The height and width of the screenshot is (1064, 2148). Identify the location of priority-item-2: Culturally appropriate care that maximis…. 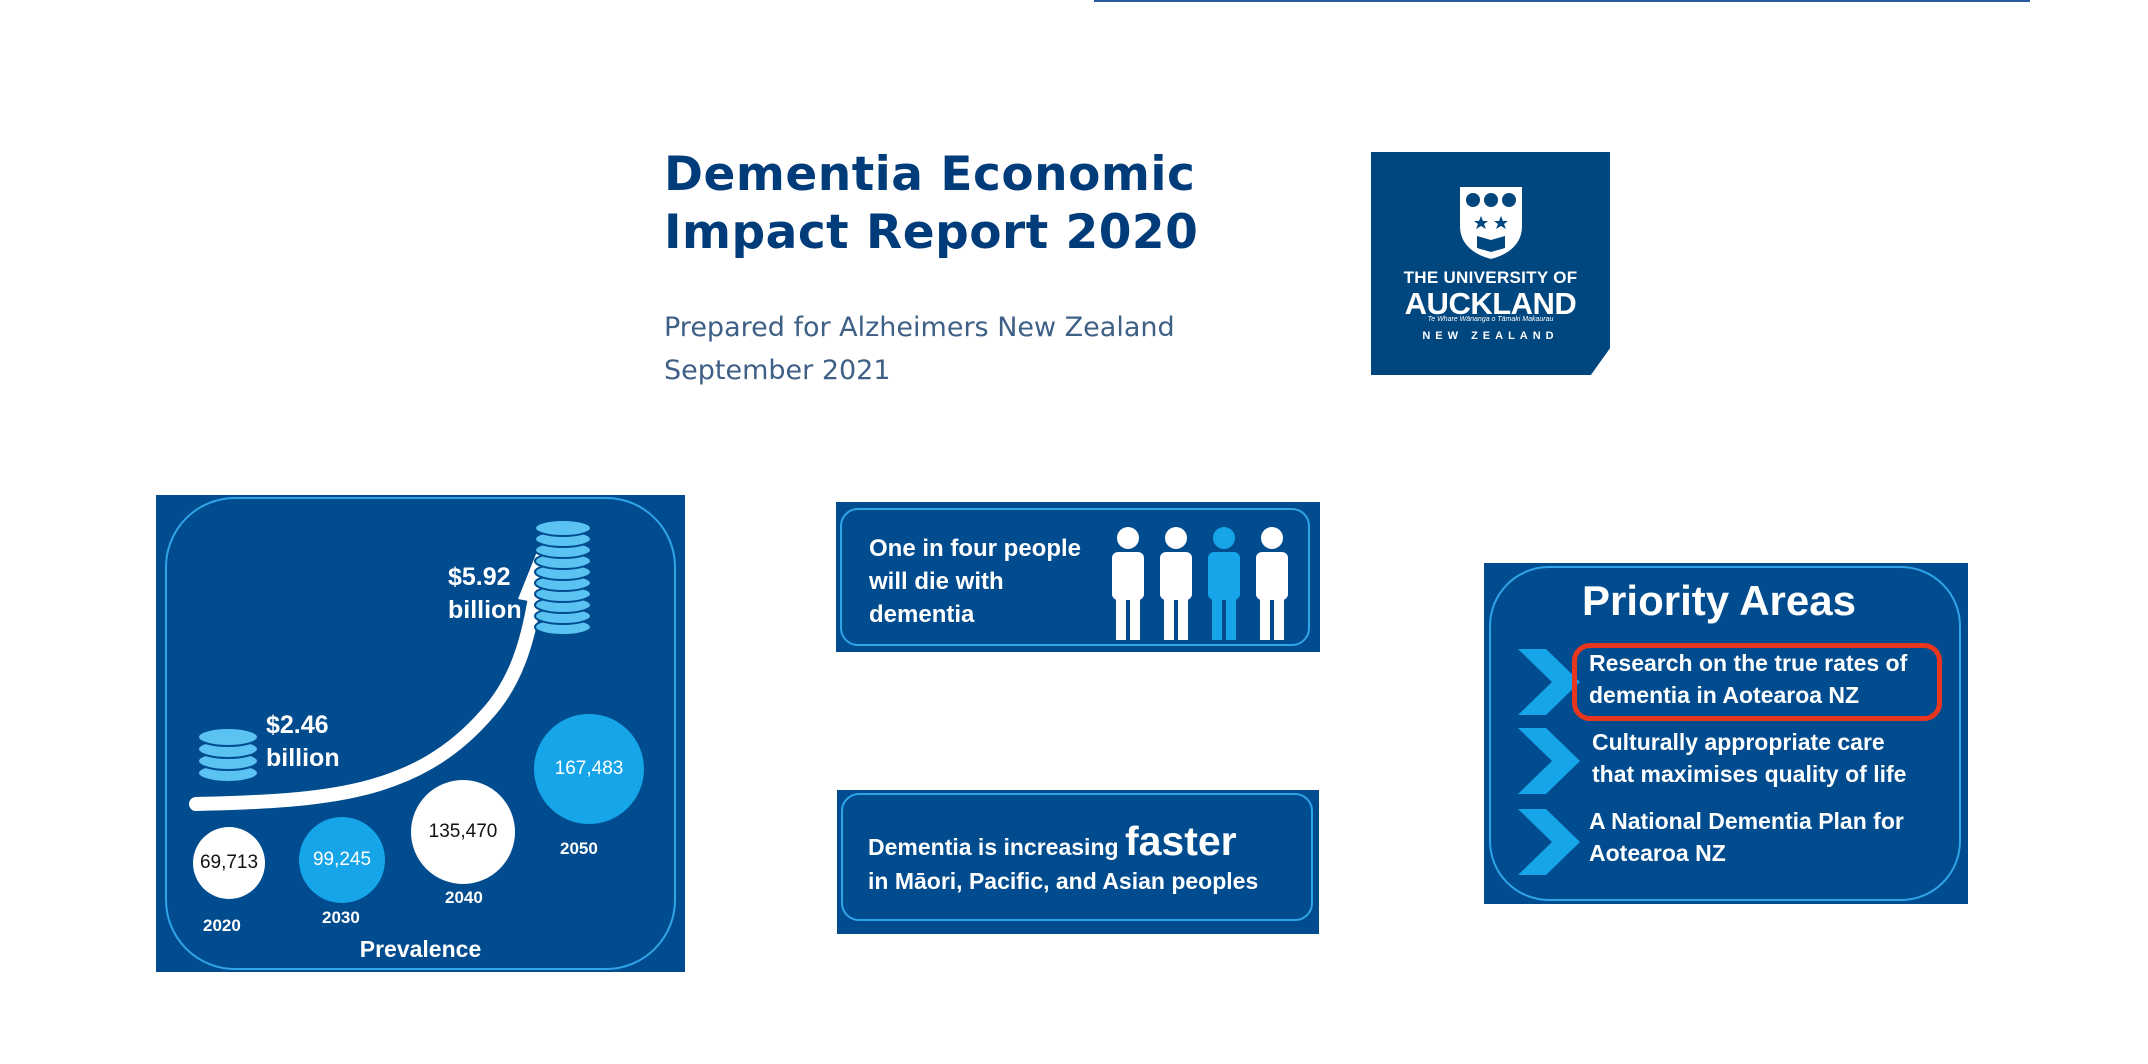
(1749, 758).